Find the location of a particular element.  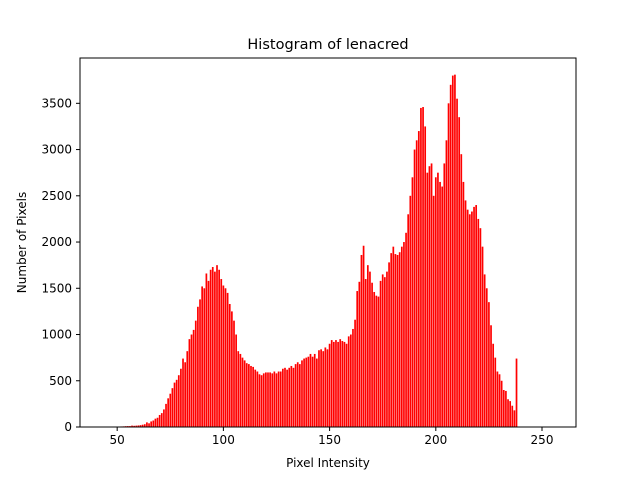

y-tick-label: 2500 is located at coordinates (56, 196).